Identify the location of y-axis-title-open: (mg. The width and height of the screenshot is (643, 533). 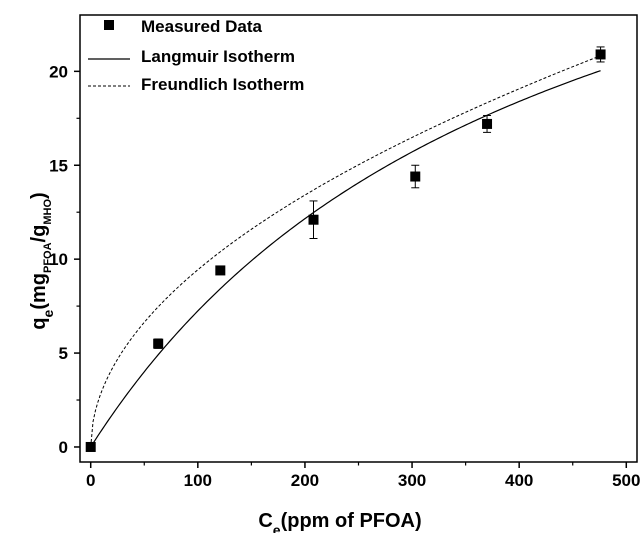
(39, 291).